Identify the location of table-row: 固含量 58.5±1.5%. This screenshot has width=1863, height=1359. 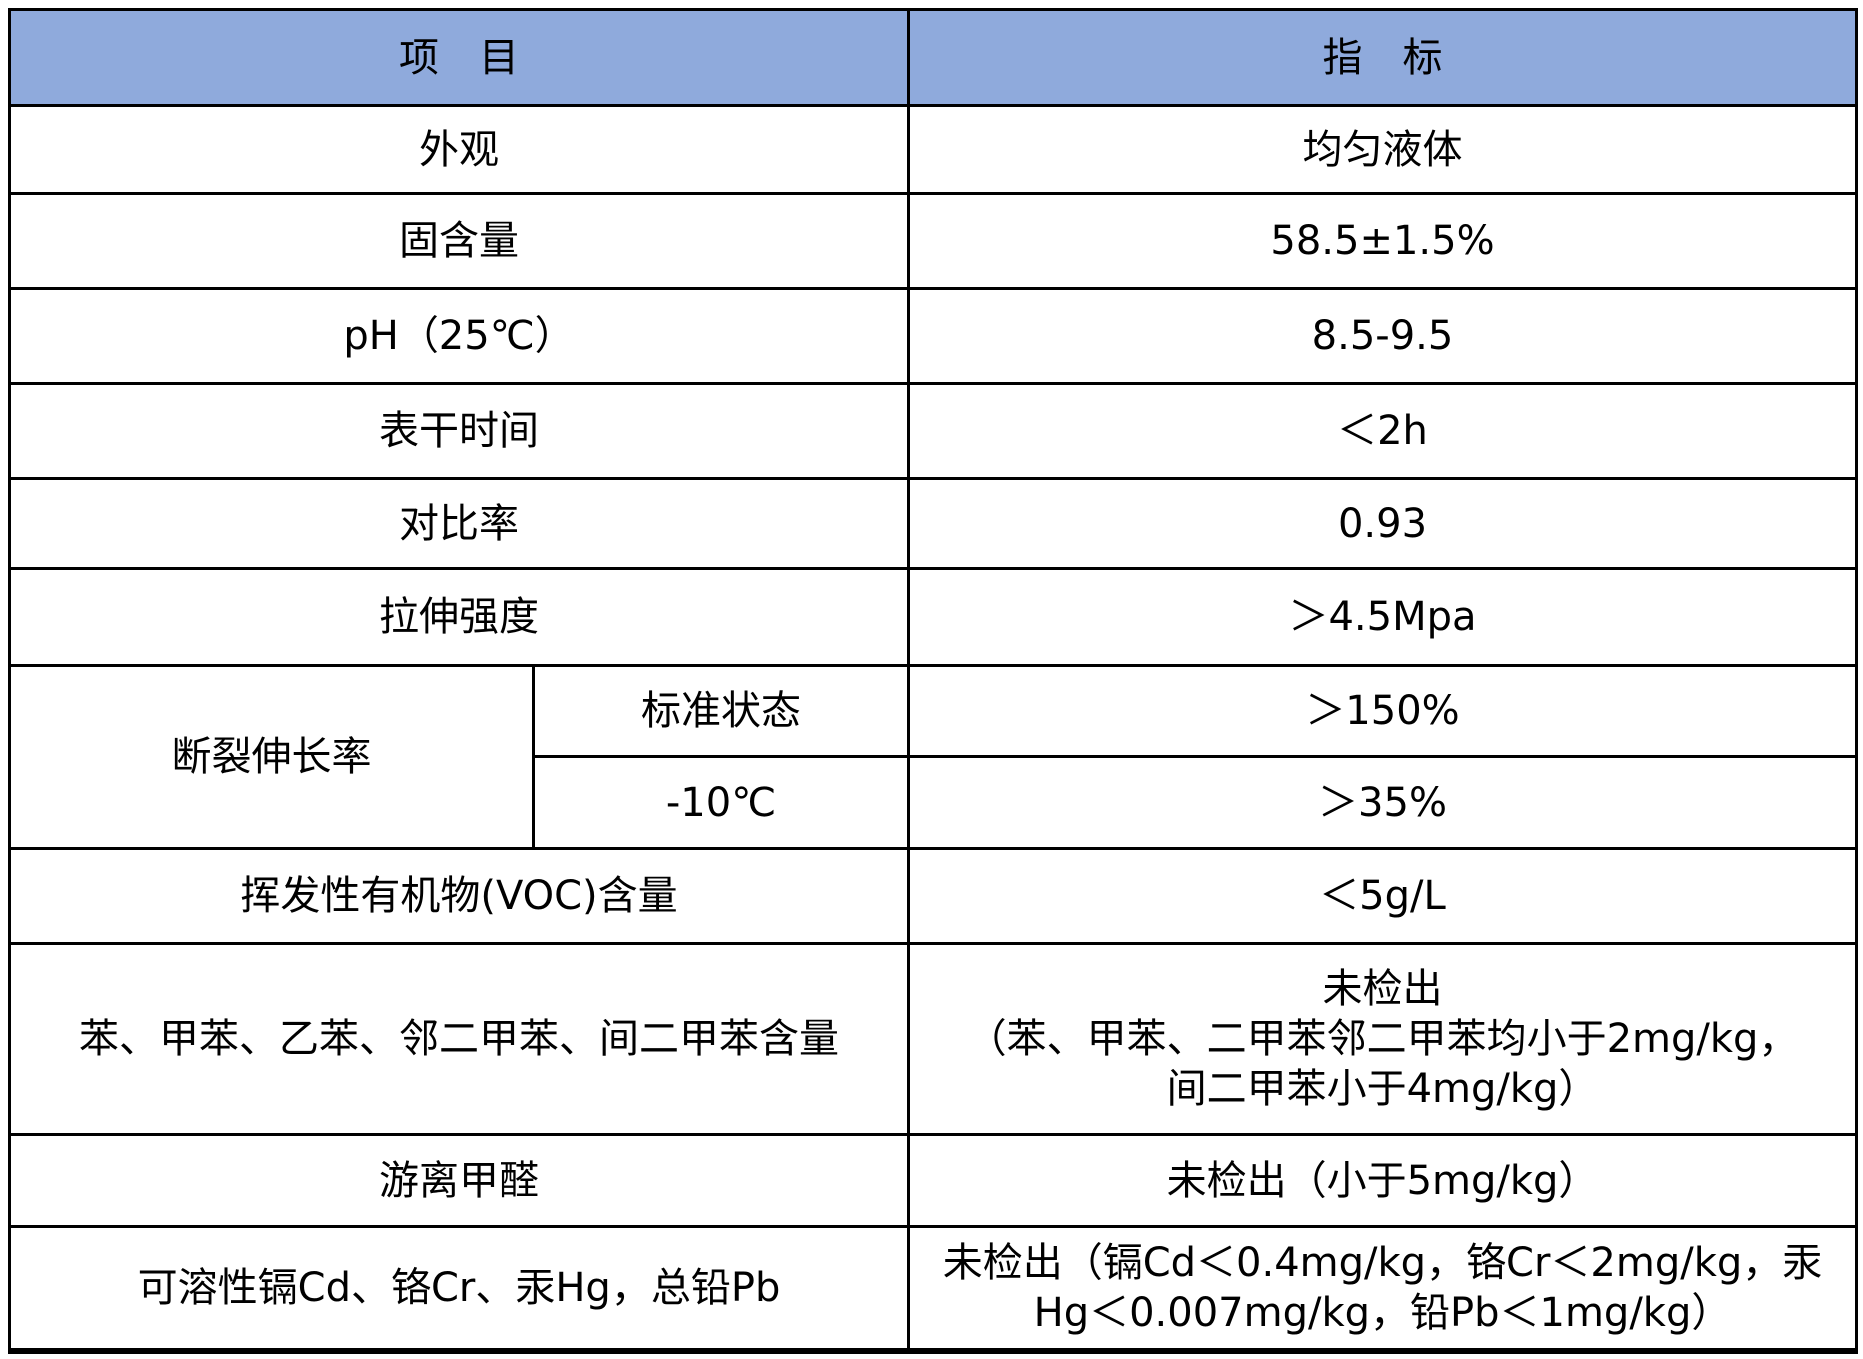
(933, 241).